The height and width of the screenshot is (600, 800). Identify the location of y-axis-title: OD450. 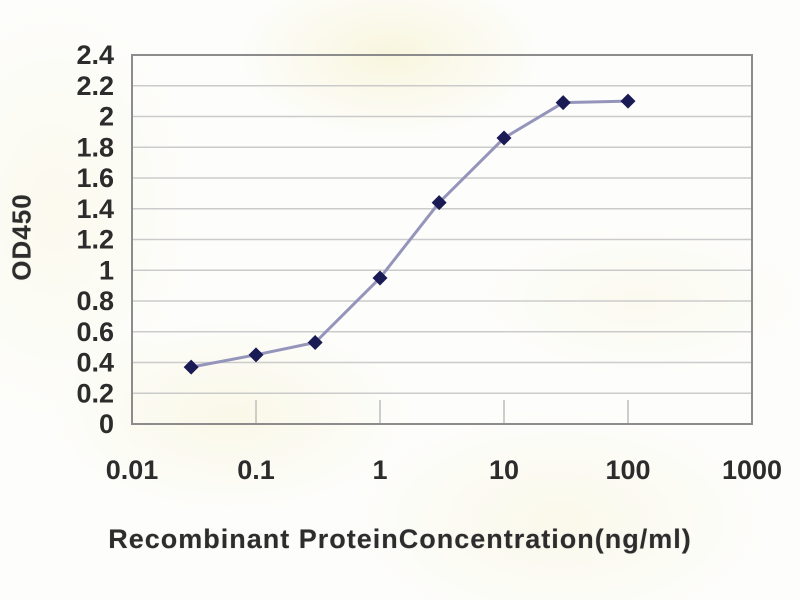
(21, 237).